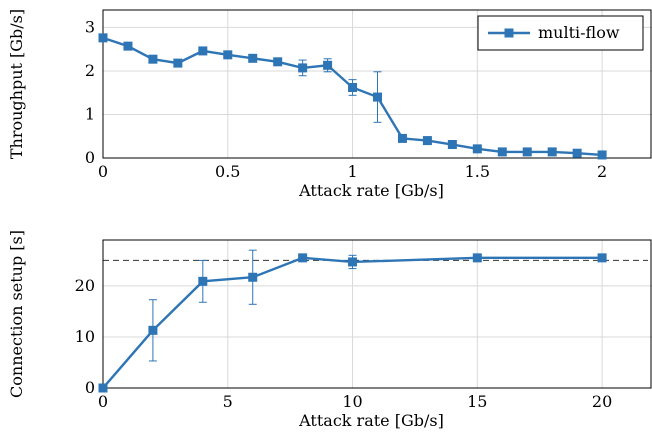 The height and width of the screenshot is (440, 652). I want to click on x-tick-label: 2, so click(602, 171).